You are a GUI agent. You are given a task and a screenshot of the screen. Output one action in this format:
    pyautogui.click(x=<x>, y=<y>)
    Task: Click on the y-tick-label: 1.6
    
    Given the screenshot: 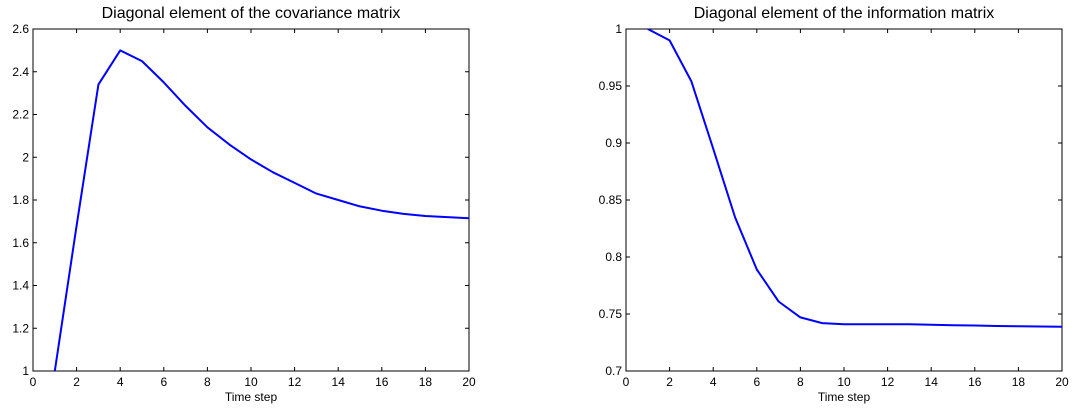 What is the action you would take?
    pyautogui.click(x=20, y=243)
    